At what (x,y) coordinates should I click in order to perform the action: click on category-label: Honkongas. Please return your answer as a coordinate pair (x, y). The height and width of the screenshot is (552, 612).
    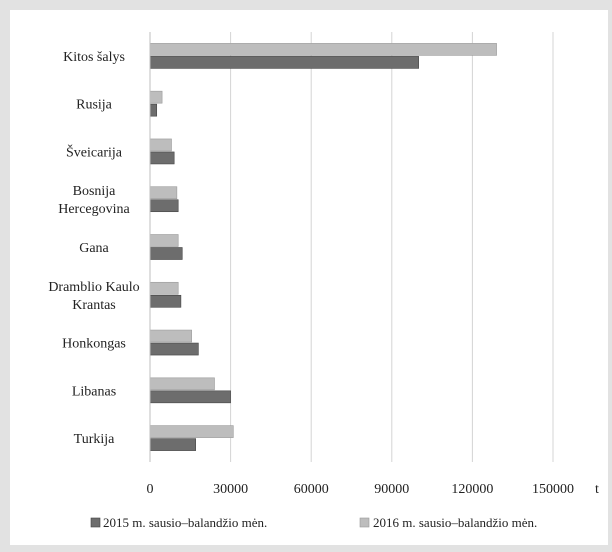
    Looking at the image, I should click on (94, 344).